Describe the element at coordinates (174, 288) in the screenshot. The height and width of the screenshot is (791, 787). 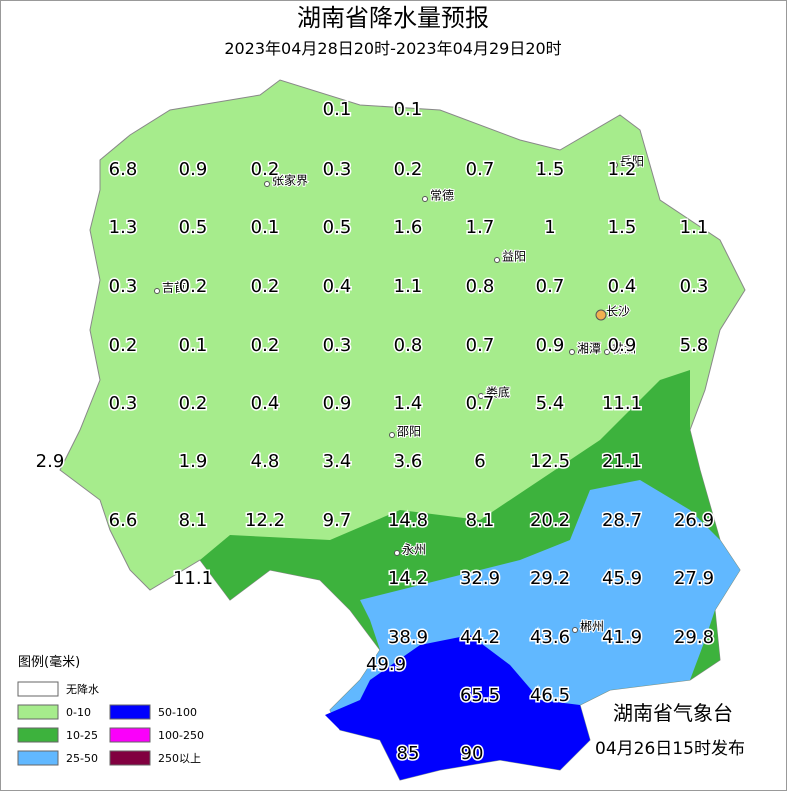
I see `city-label: 吉首` at that location.